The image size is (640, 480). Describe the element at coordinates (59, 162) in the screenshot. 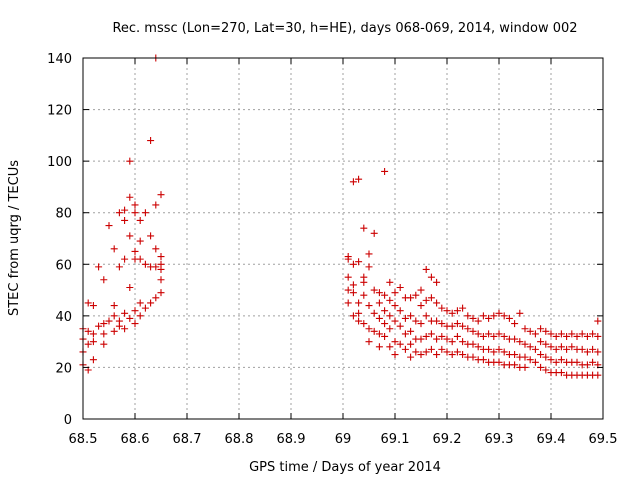

I see `y-tick-label: 100` at that location.